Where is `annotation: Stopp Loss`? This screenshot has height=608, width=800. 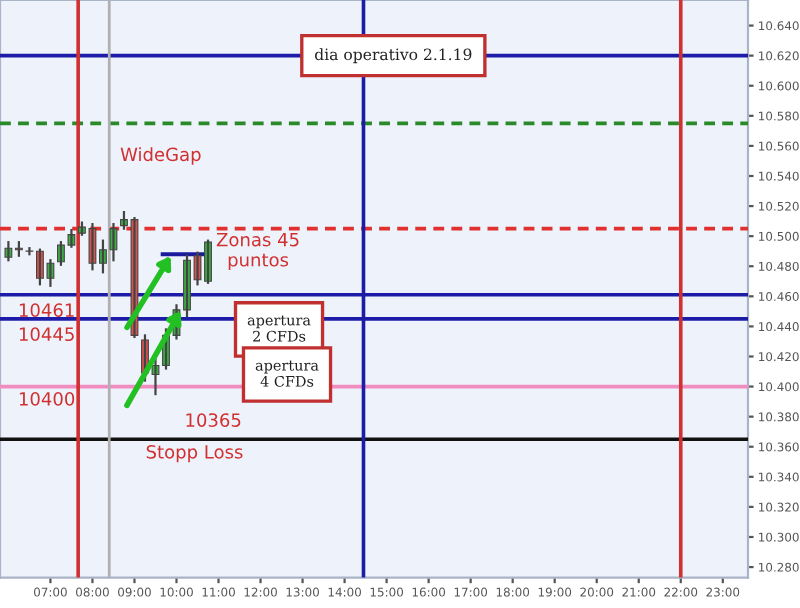 annotation: Stopp Loss is located at coordinates (194, 454).